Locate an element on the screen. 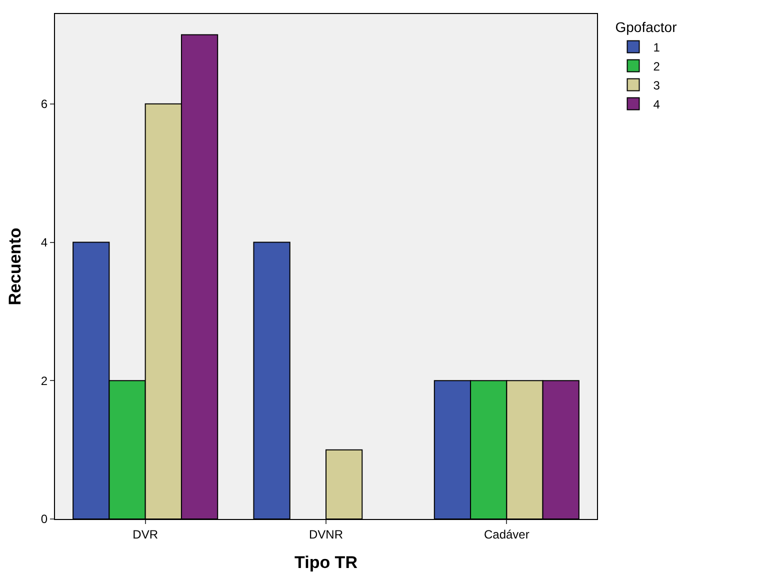 The height and width of the screenshot is (587, 757). y-axis-title: Recuento is located at coordinates (14, 267).